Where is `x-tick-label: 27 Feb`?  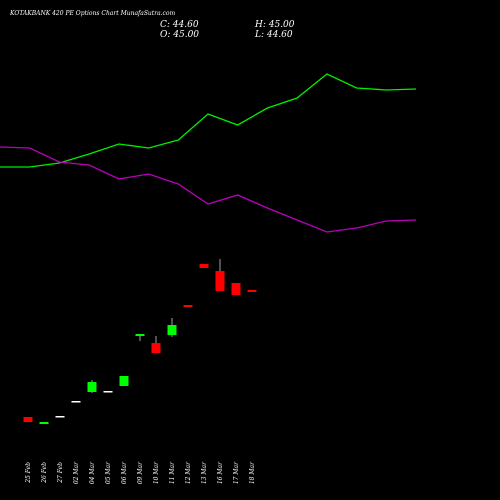 x-tick-label: 27 Feb is located at coordinates (60, 473).